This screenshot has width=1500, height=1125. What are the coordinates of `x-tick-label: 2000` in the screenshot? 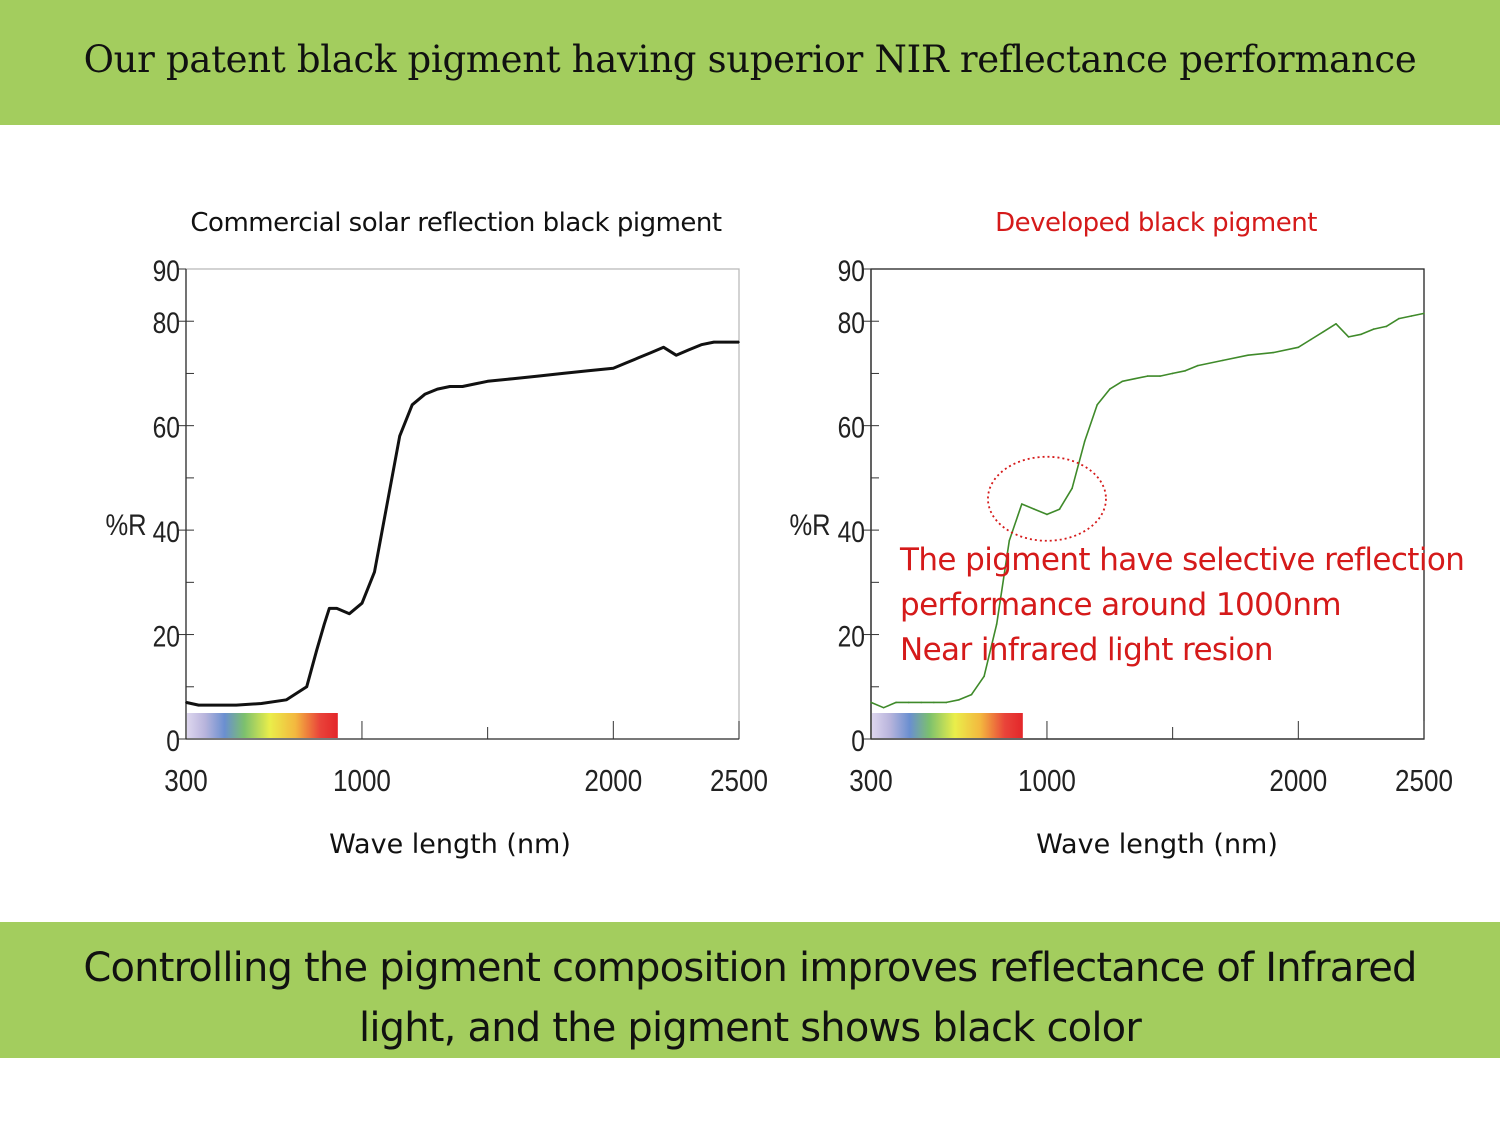 It's located at (613, 781).